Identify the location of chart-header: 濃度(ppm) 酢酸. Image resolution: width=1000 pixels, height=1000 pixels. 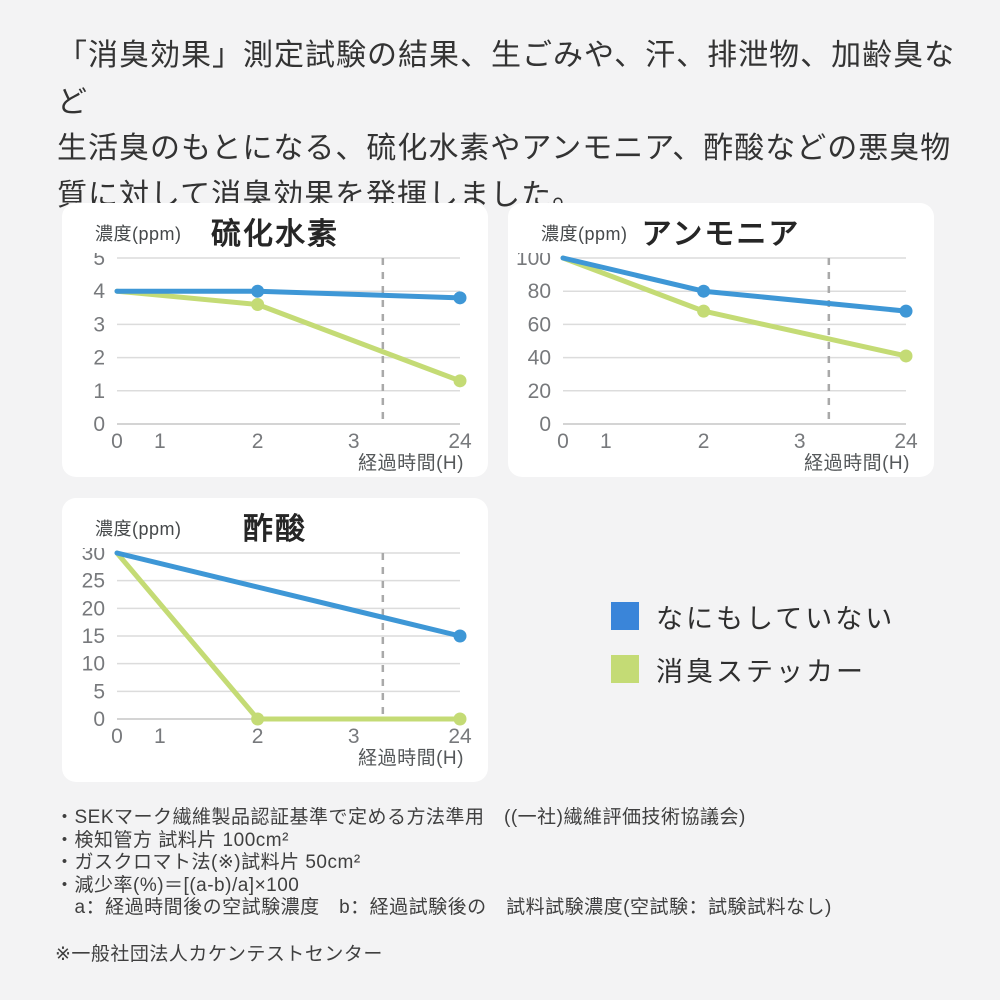
(275, 523).